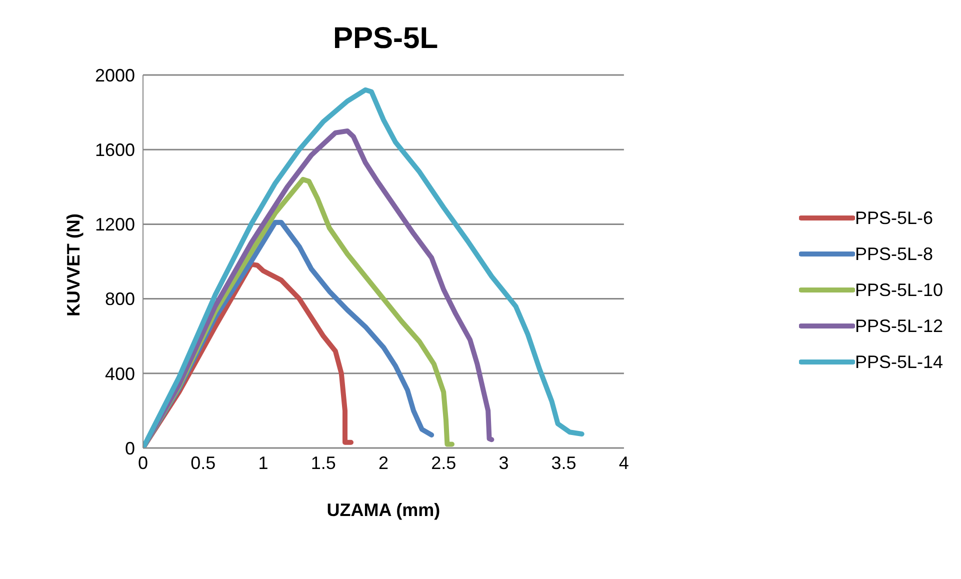 This screenshot has height=579, width=961. I want to click on x-tick-label: 1, so click(263, 462).